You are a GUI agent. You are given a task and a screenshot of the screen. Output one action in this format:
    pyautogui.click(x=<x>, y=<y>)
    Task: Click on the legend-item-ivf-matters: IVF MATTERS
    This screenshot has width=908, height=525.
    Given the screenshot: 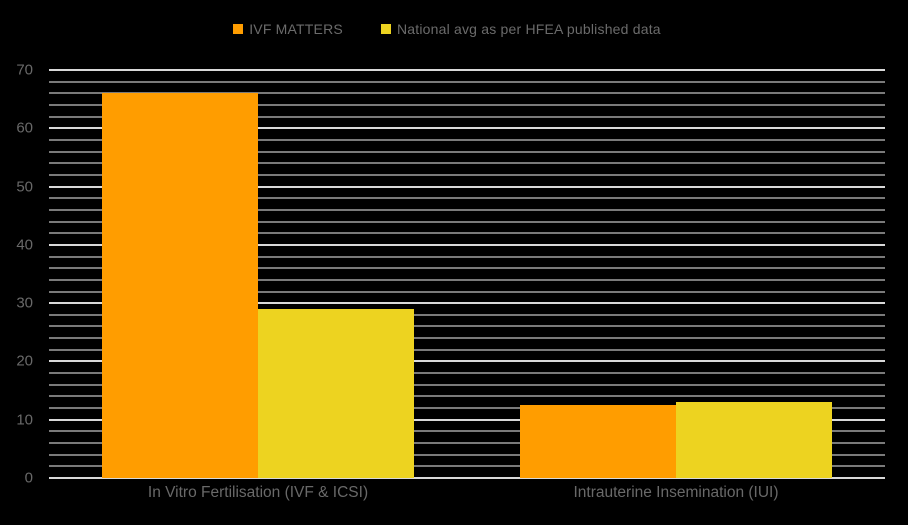 What is the action you would take?
    pyautogui.click(x=288, y=29)
    